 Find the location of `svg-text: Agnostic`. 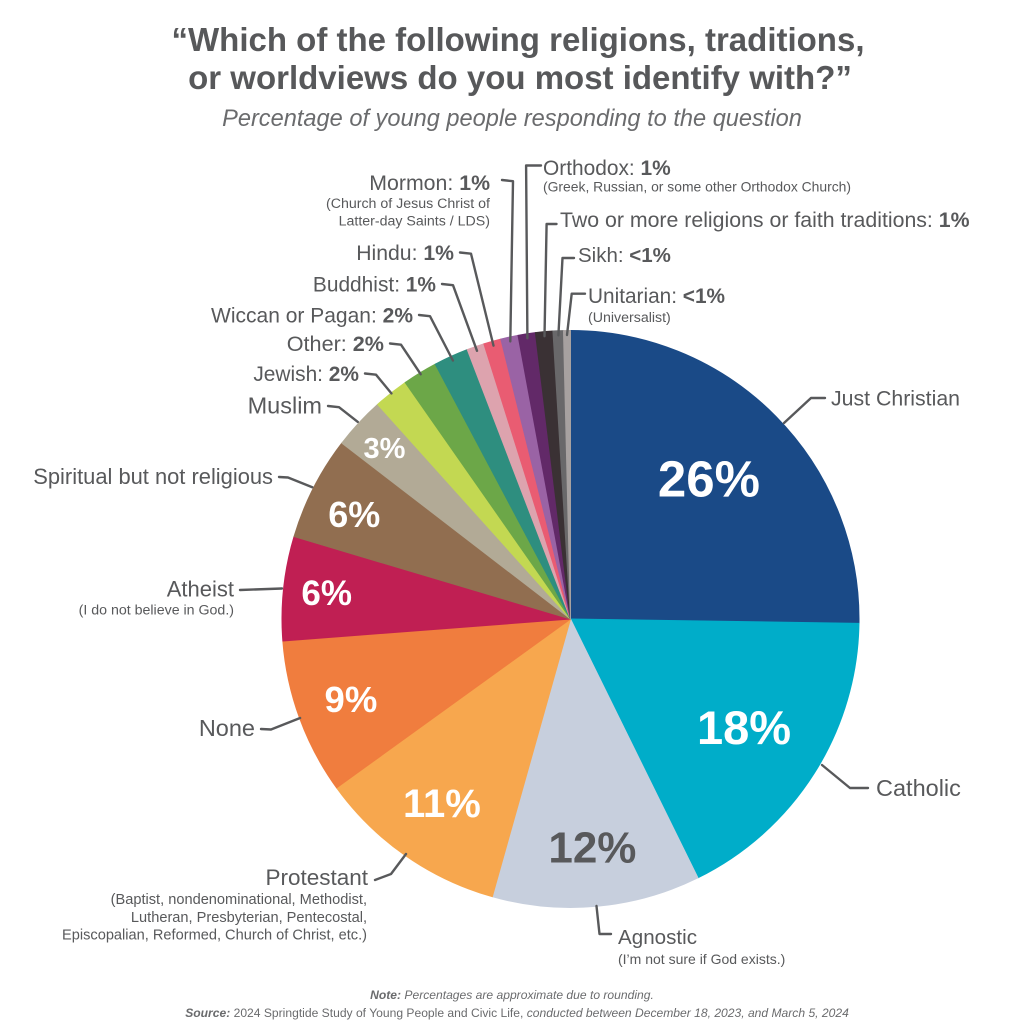

svg-text: Agnostic is located at coordinates (657, 937).